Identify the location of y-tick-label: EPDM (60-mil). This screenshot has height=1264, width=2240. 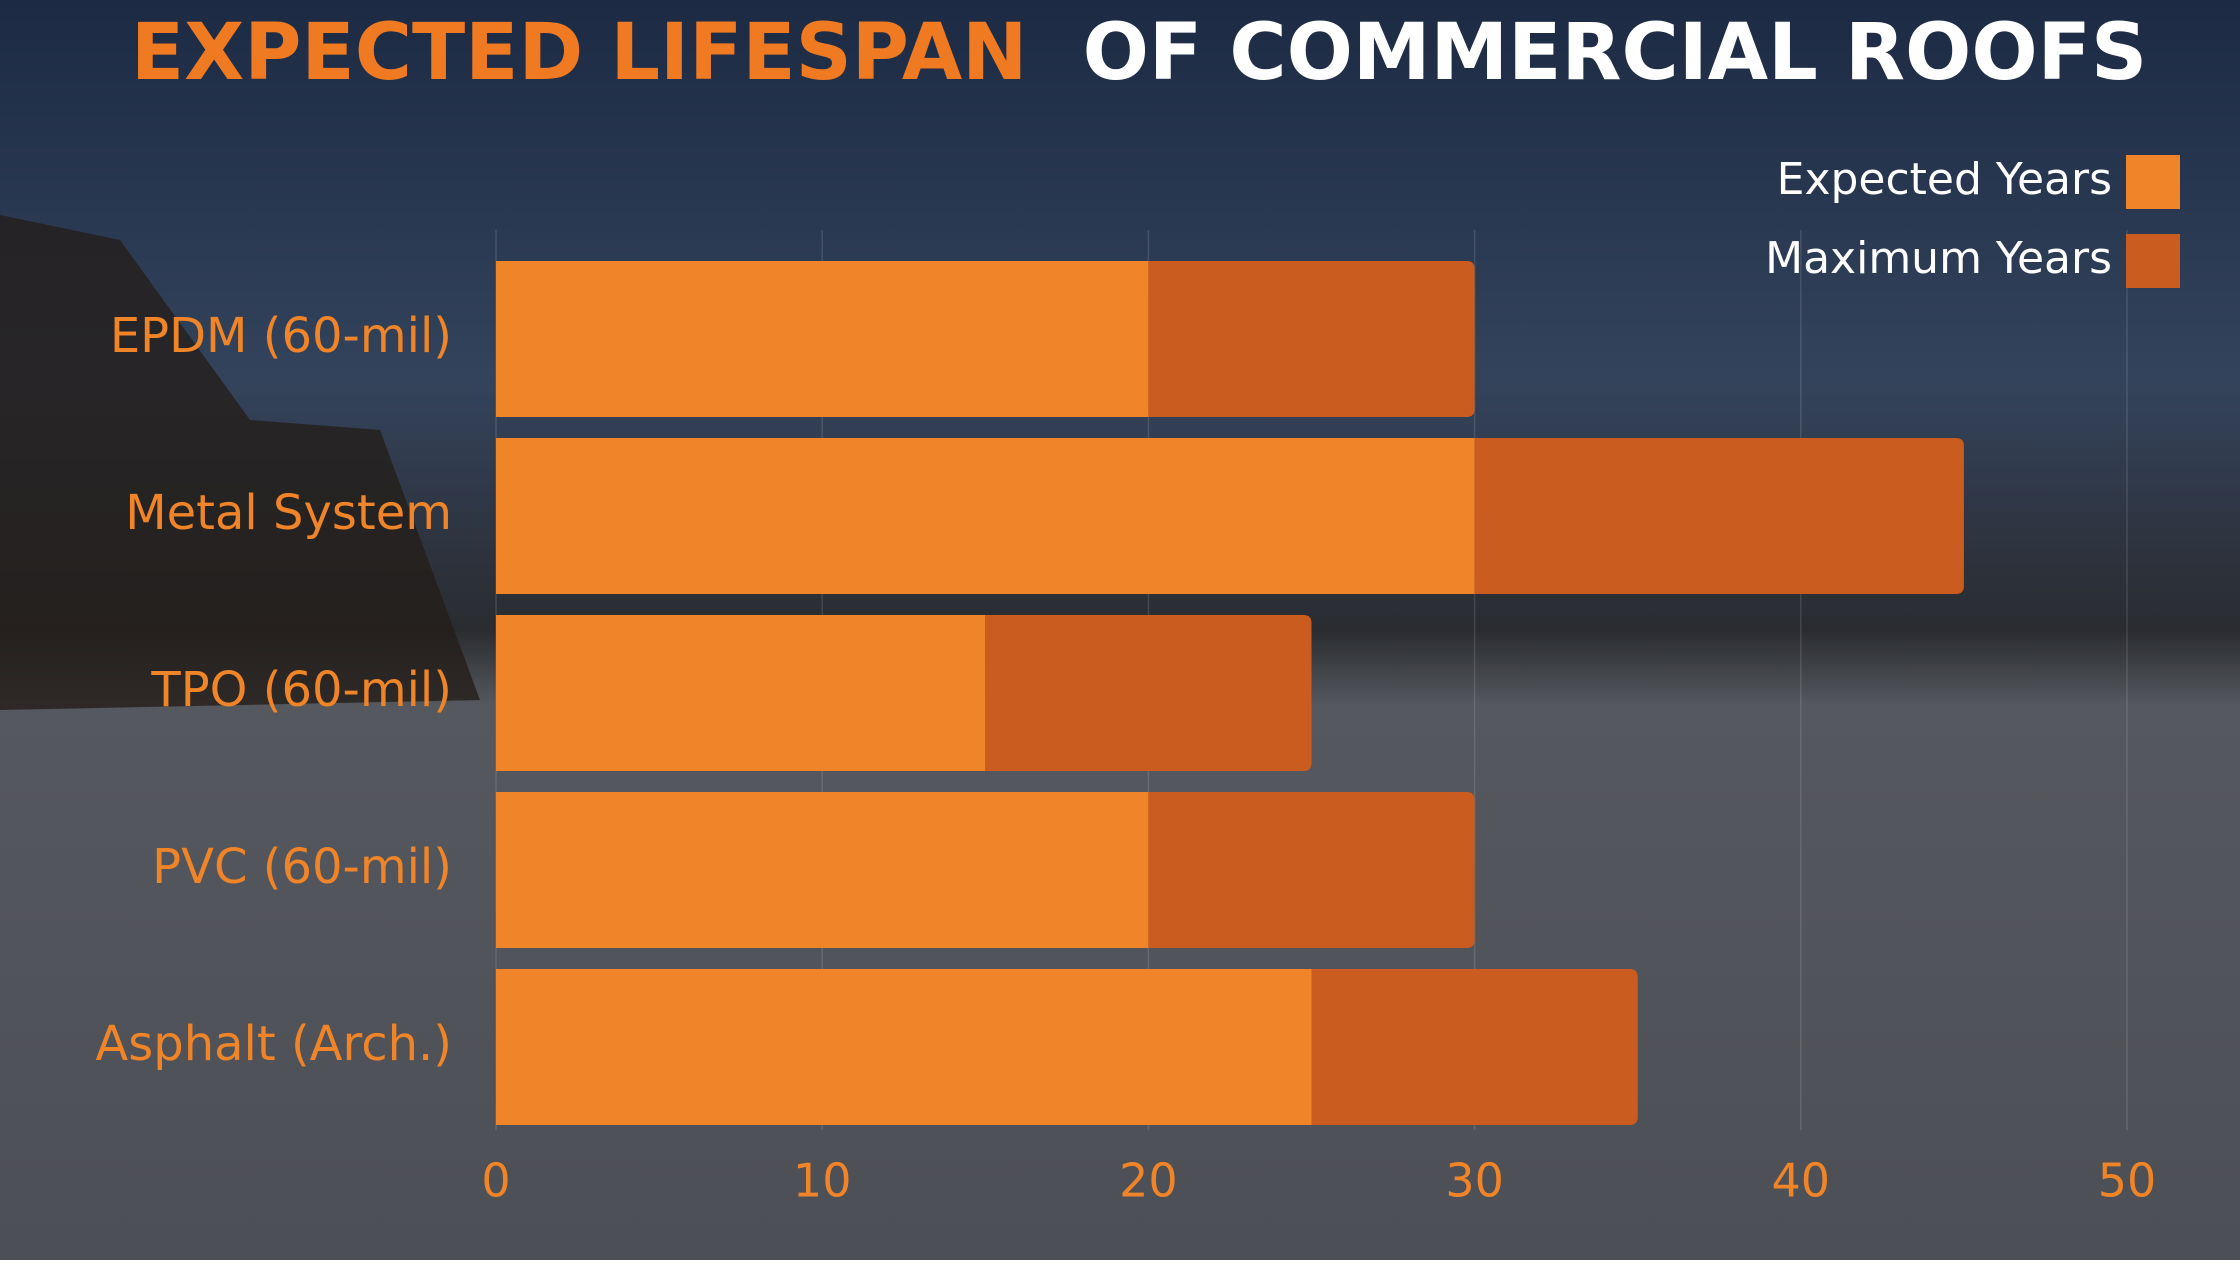
(281, 336).